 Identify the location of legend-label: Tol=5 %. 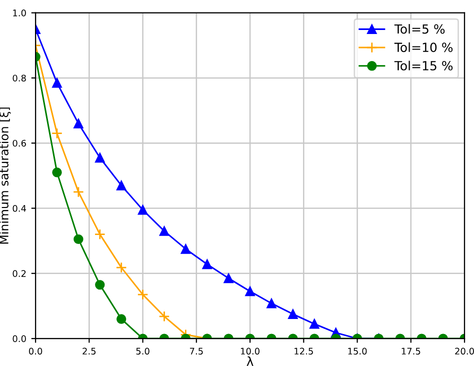
(419, 29).